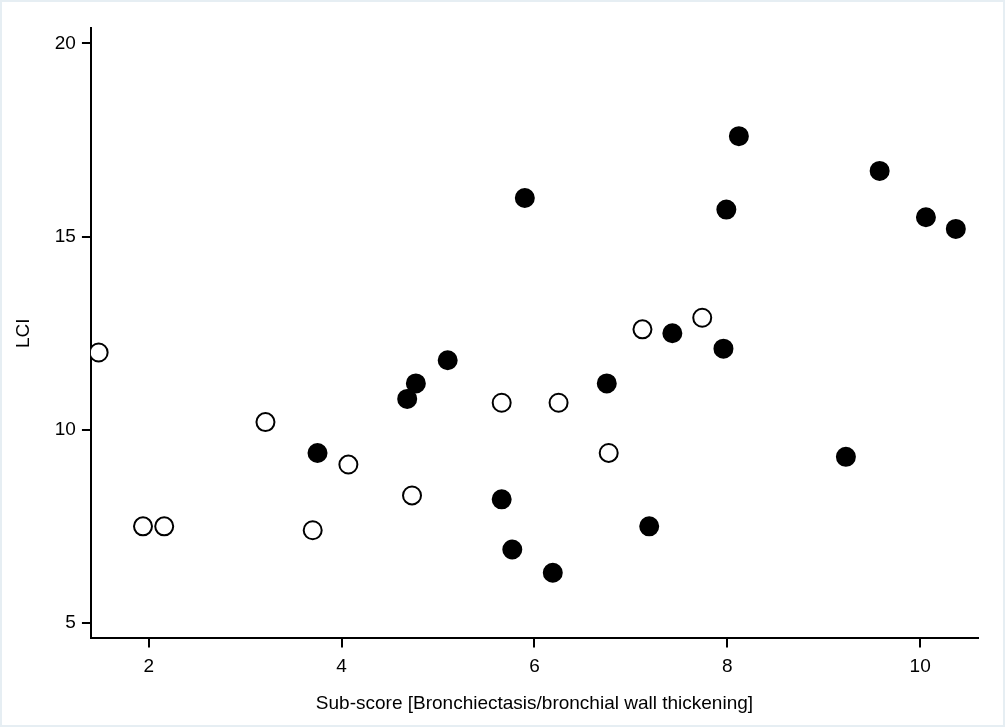  What do you see at coordinates (65, 235) in the screenshot?
I see `y-tick-label: 15` at bounding box center [65, 235].